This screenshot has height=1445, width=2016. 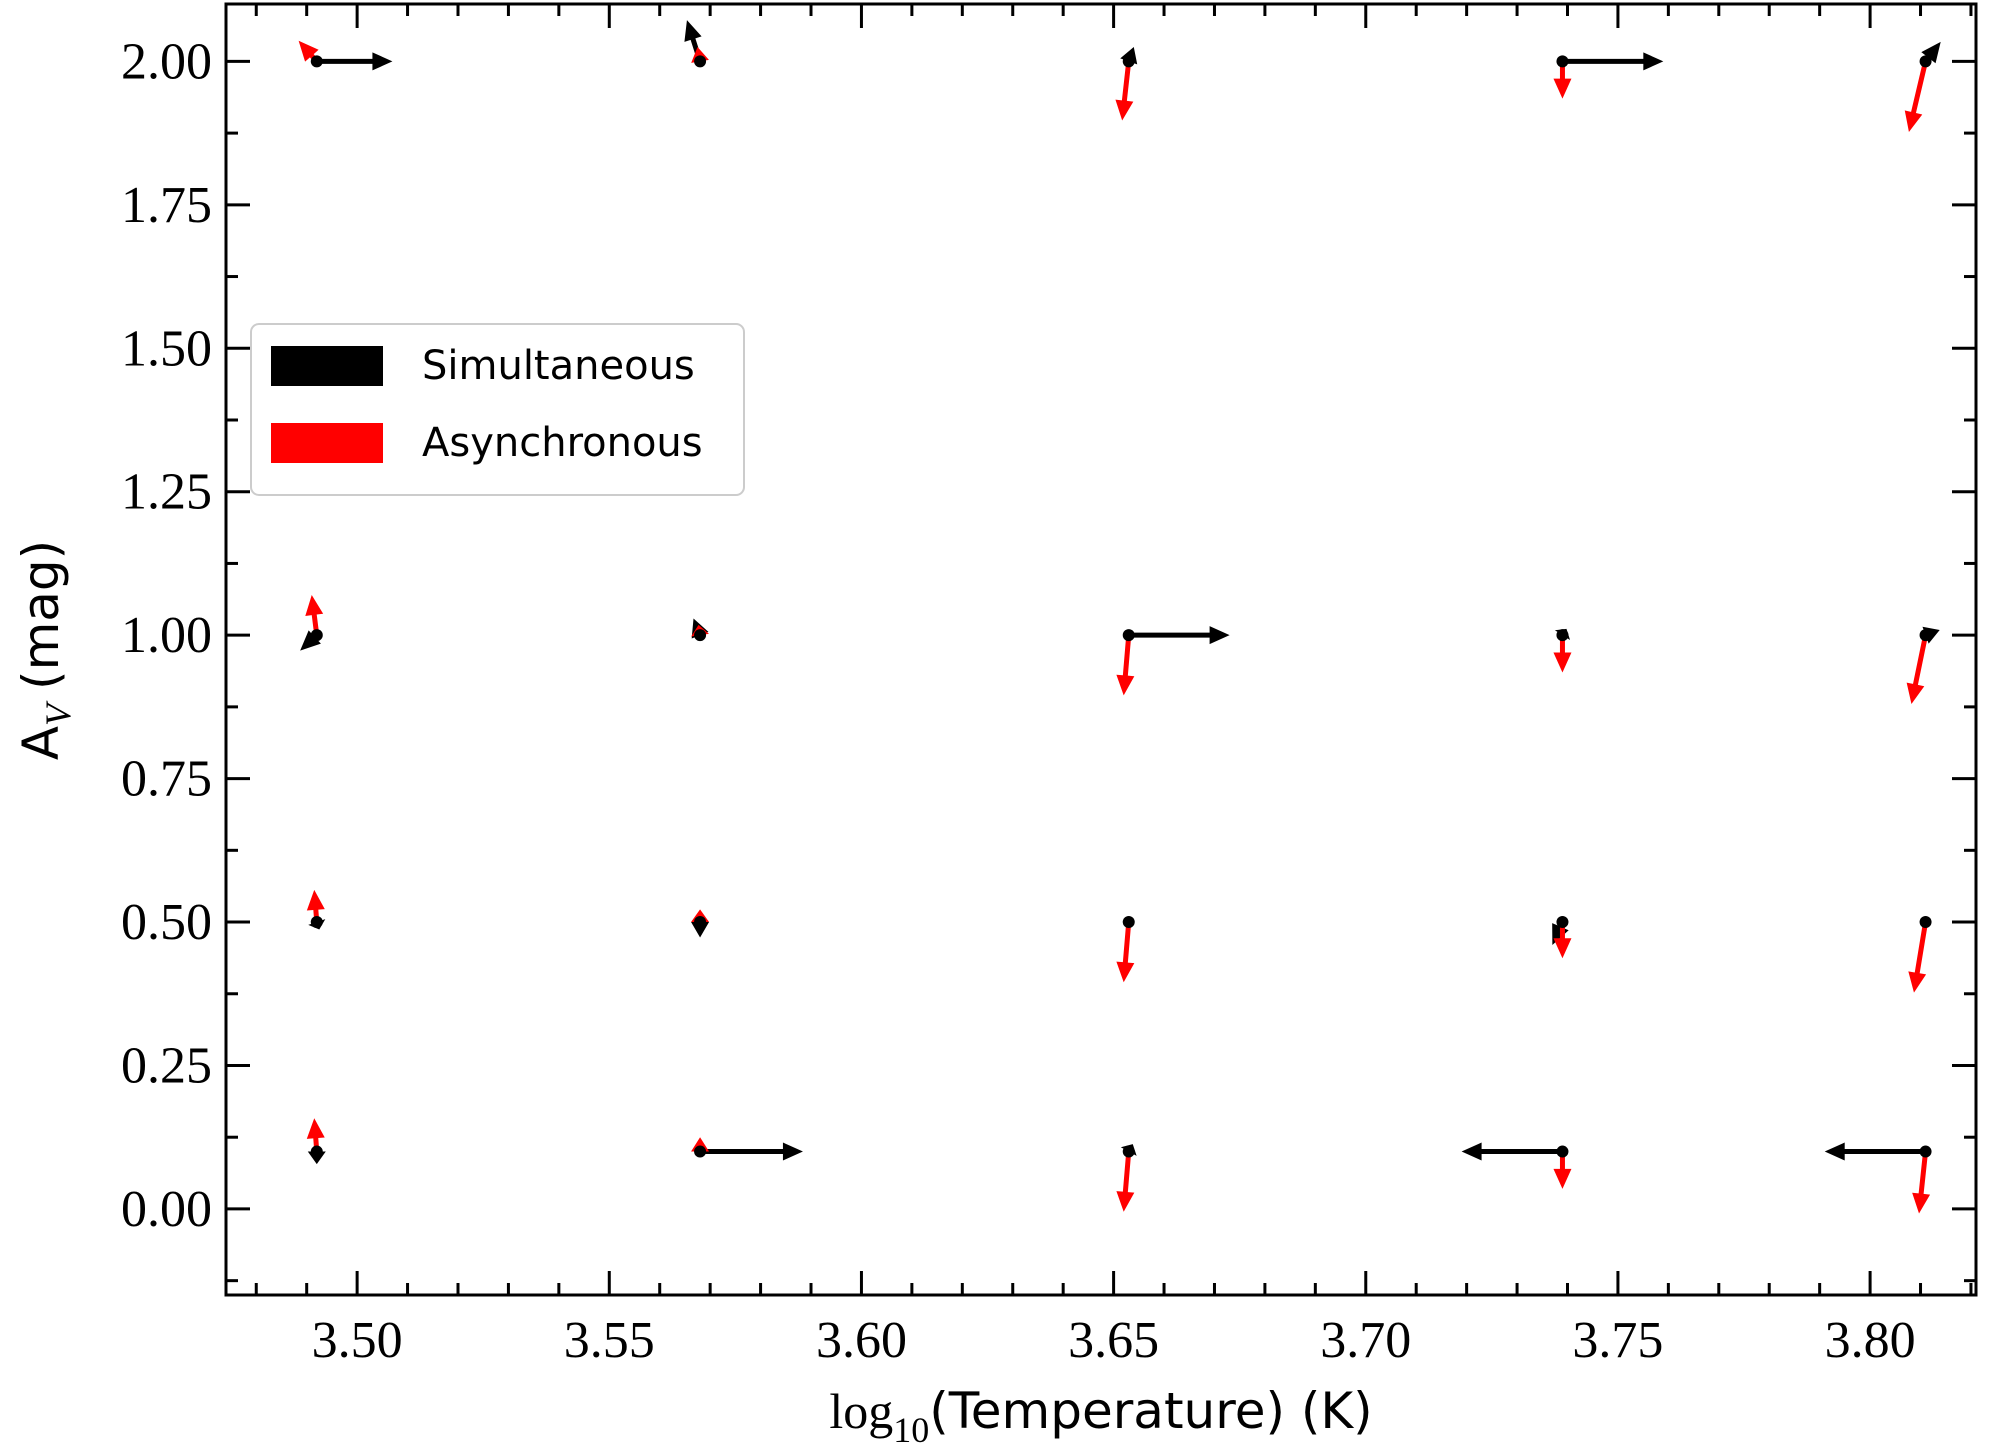 I want to click on y-axis-label: AV(mag), so click(x=45, y=650).